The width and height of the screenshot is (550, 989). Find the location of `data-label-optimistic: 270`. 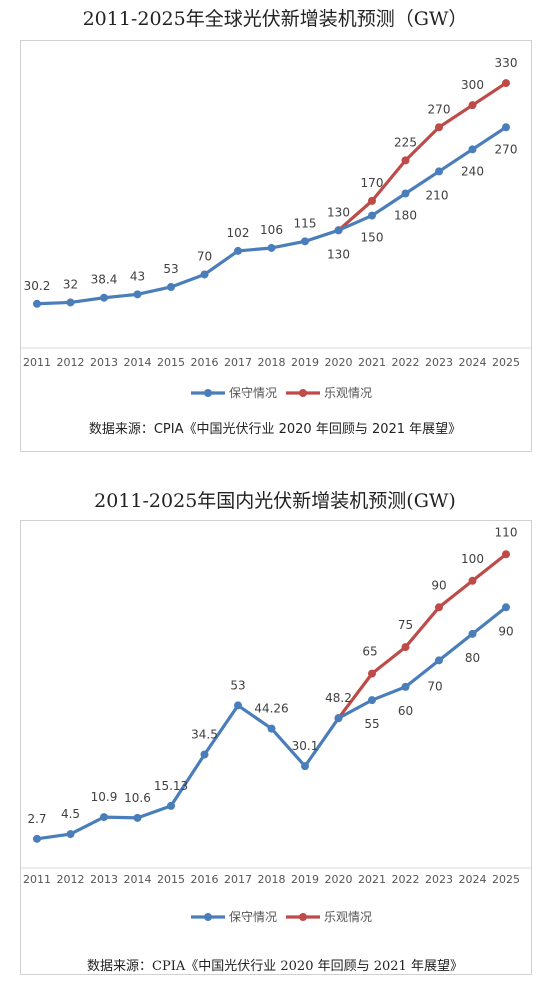

data-label-optimistic: 270 is located at coordinates (439, 109).